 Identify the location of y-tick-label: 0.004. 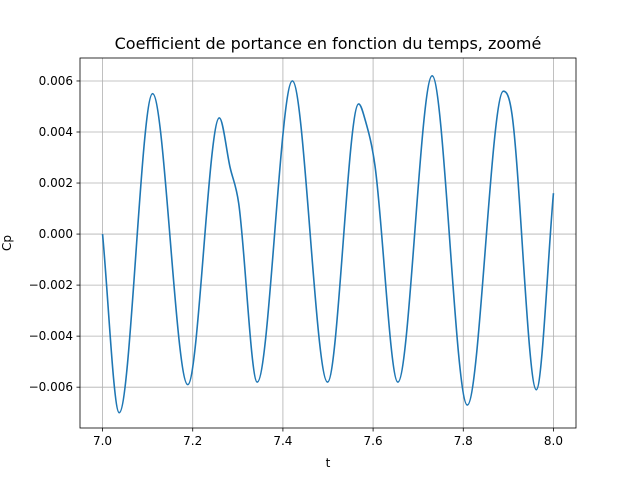
(56, 132).